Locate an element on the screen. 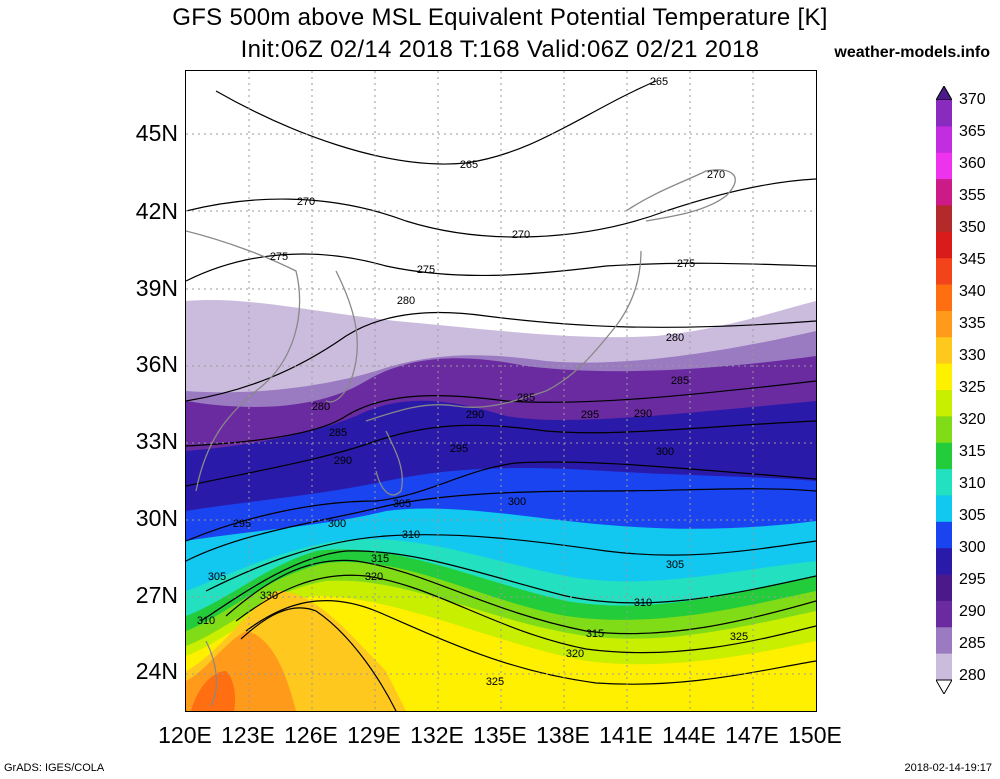 The height and width of the screenshot is (779, 1000). colorbar-label-345: 345 is located at coordinates (972, 259).